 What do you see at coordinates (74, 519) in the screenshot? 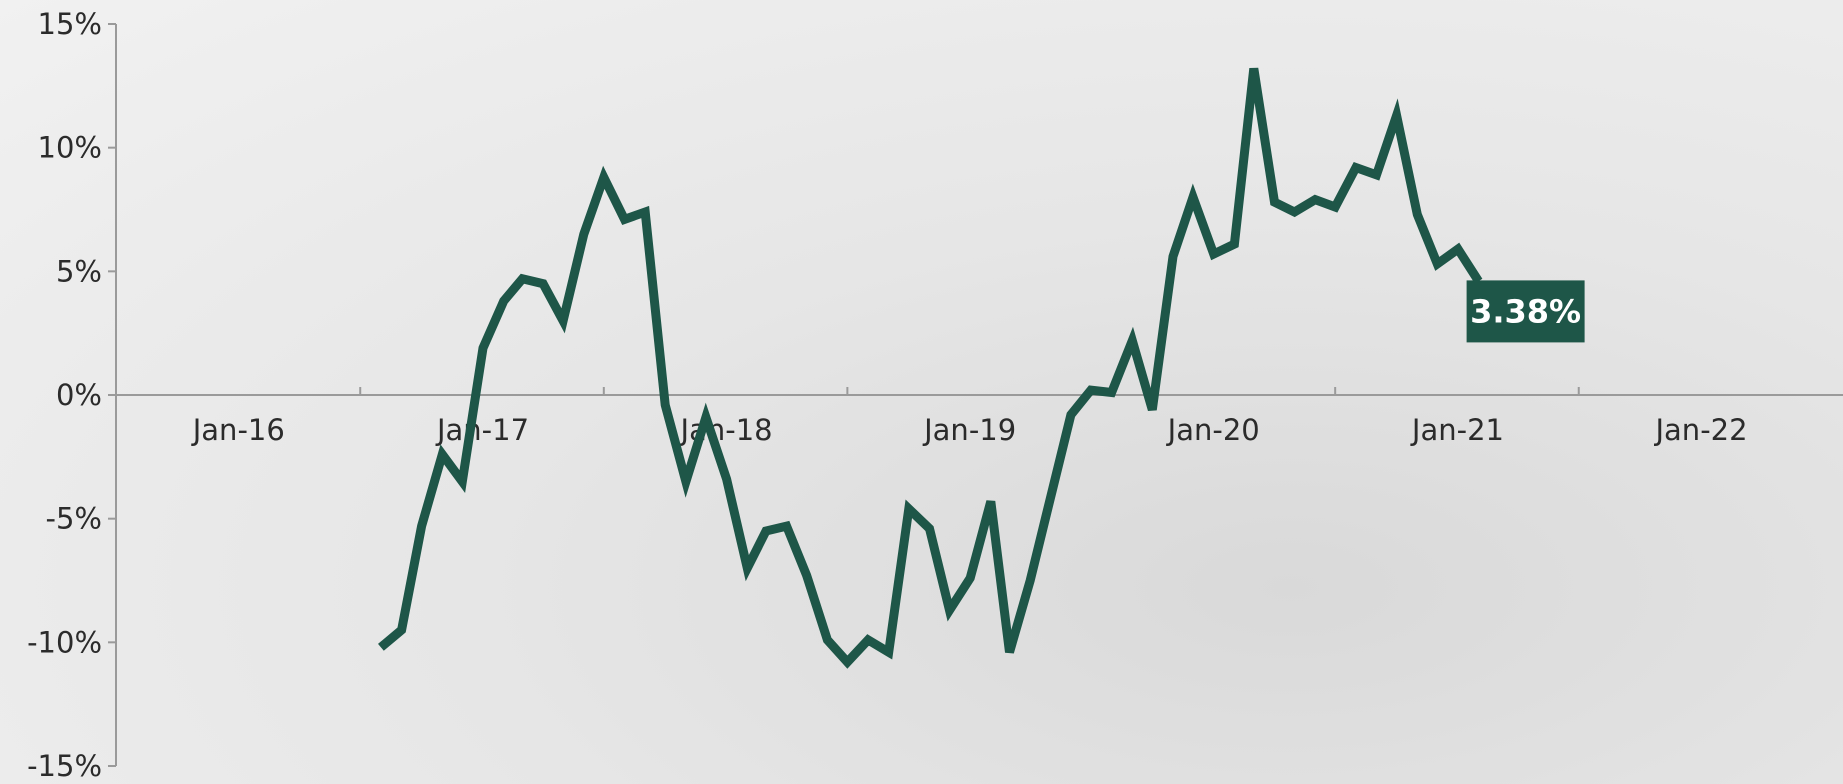
I see `y-tick-label: -5%` at bounding box center [74, 519].